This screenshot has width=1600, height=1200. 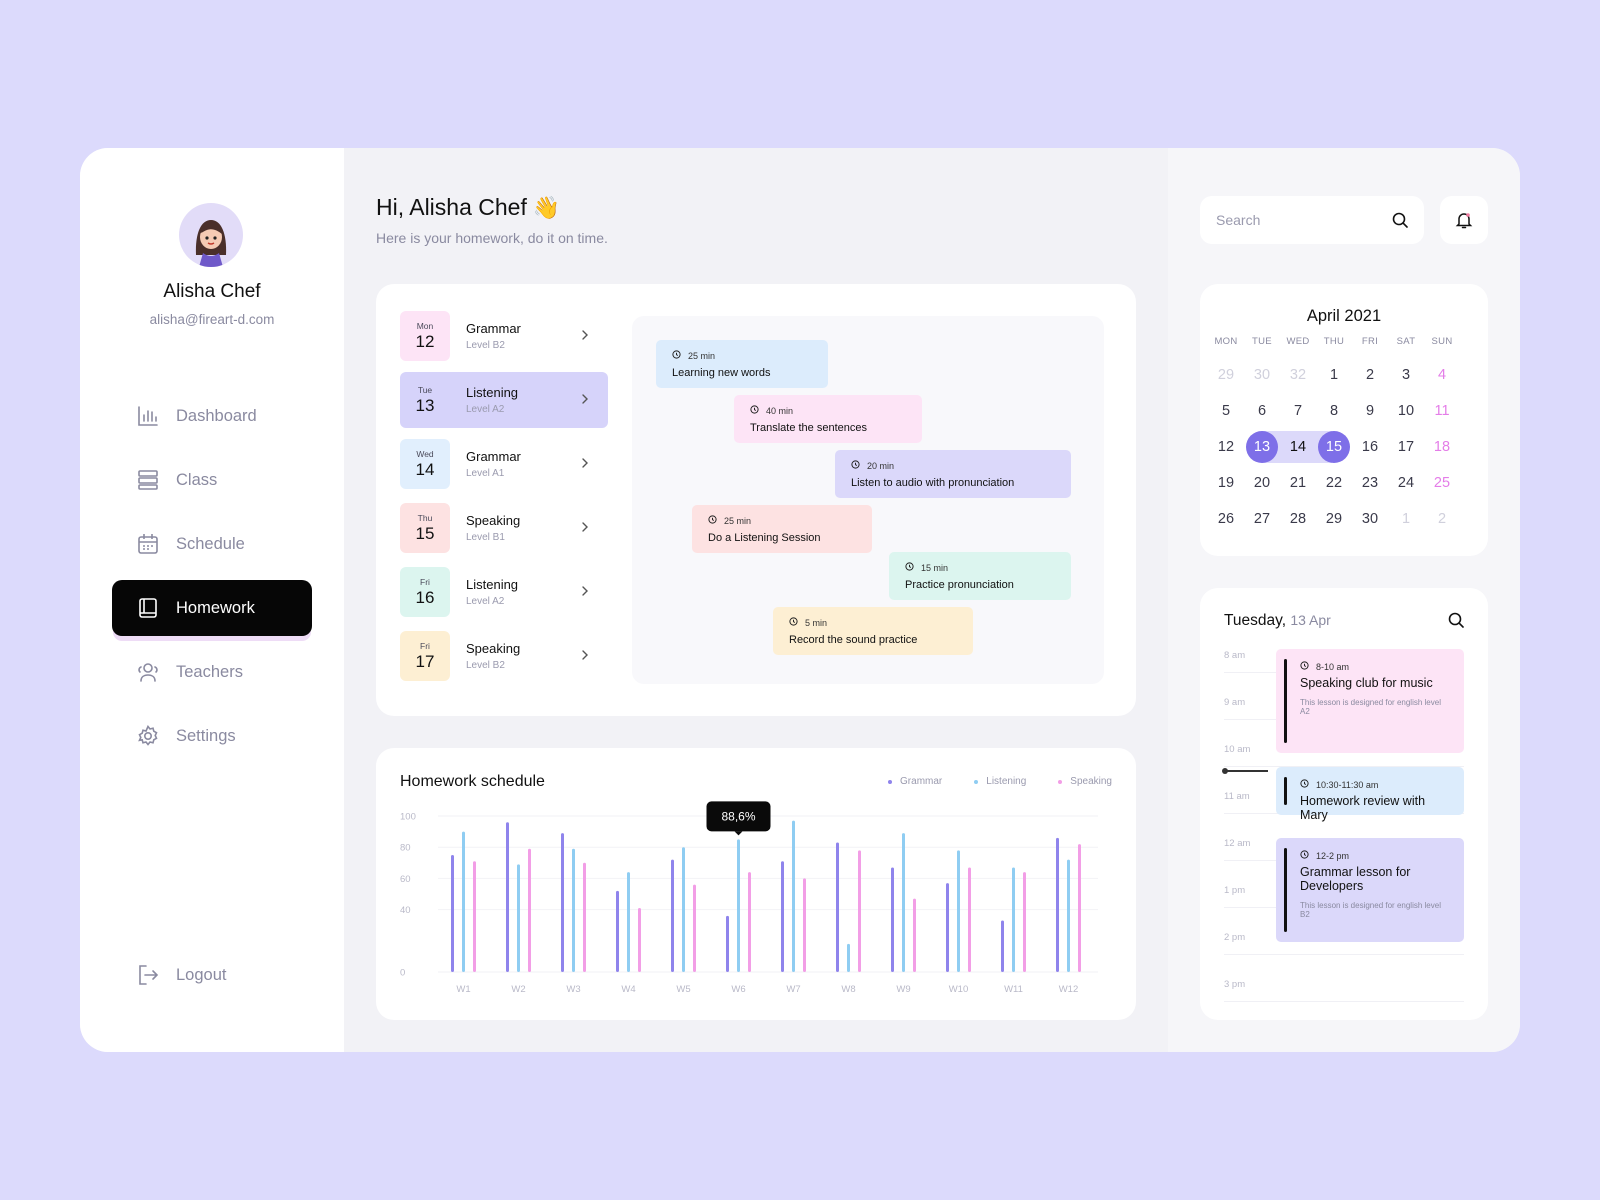 What do you see at coordinates (212, 608) in the screenshot?
I see `nav-item-homework: Homework` at bounding box center [212, 608].